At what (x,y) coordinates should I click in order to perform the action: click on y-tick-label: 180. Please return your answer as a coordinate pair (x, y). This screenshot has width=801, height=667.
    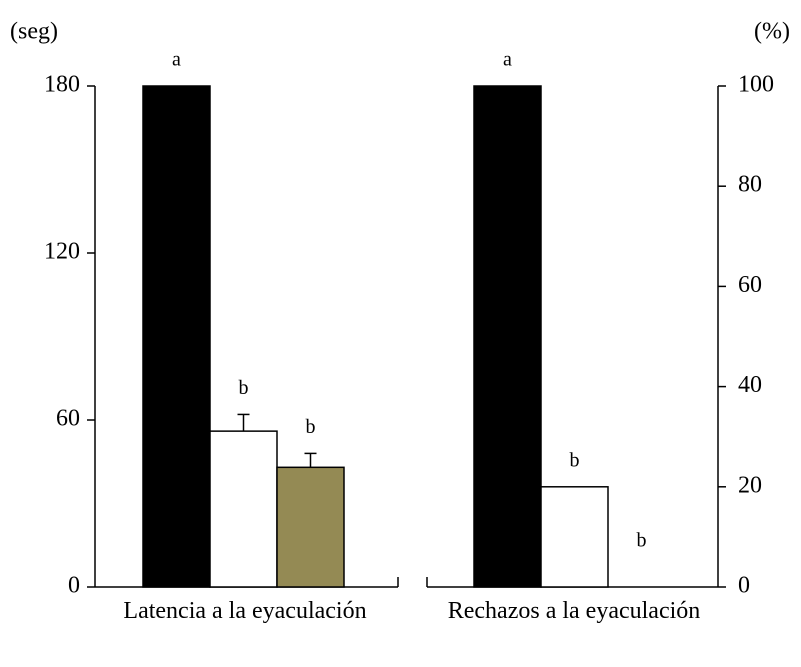
    Looking at the image, I should click on (62, 85).